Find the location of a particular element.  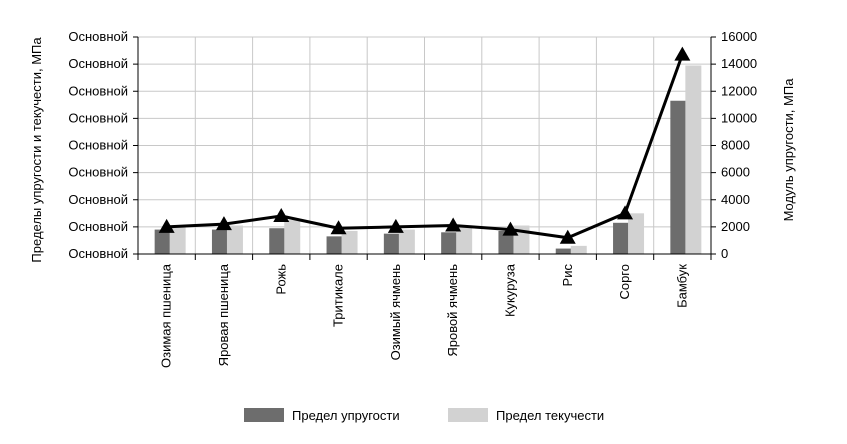

right-tick-label: 6000 is located at coordinates (735, 172).